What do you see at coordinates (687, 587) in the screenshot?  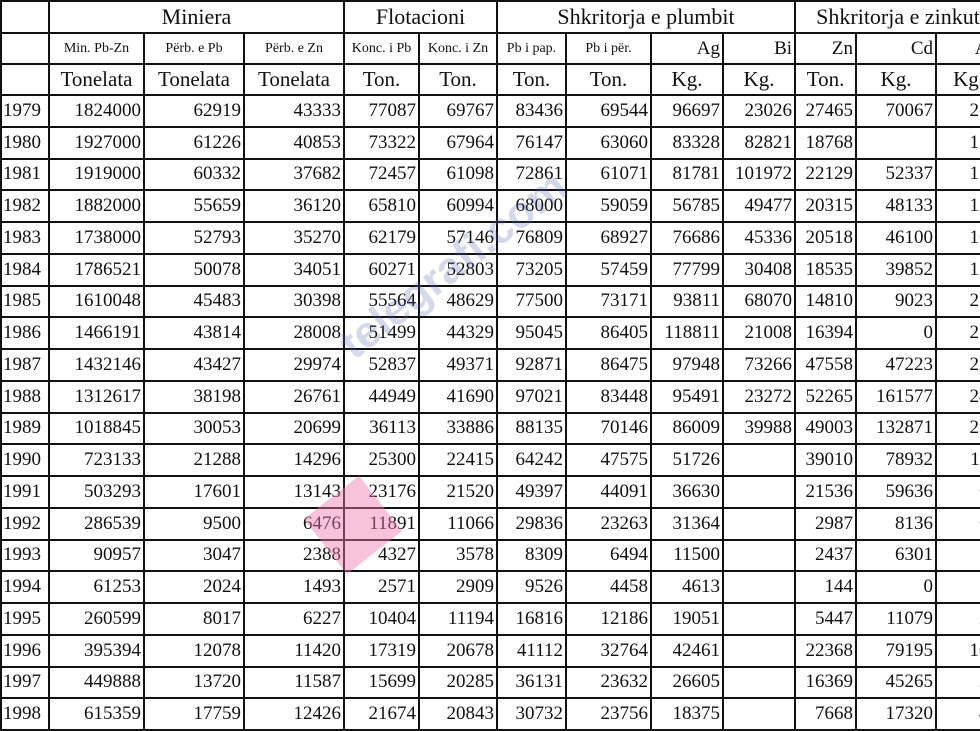 I see `value-cell: 4613` at bounding box center [687, 587].